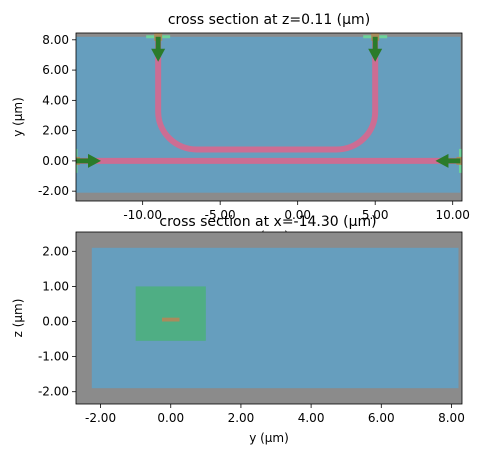 The height and width of the screenshot is (455, 479). I want to click on bottom-y-ticks: -2.00 -1.00 0.00 1.00 2.00, so click(57, 321).